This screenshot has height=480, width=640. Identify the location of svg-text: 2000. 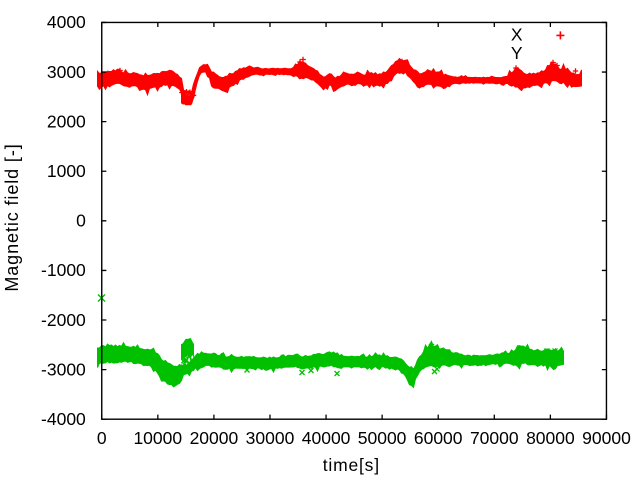
(66, 121).